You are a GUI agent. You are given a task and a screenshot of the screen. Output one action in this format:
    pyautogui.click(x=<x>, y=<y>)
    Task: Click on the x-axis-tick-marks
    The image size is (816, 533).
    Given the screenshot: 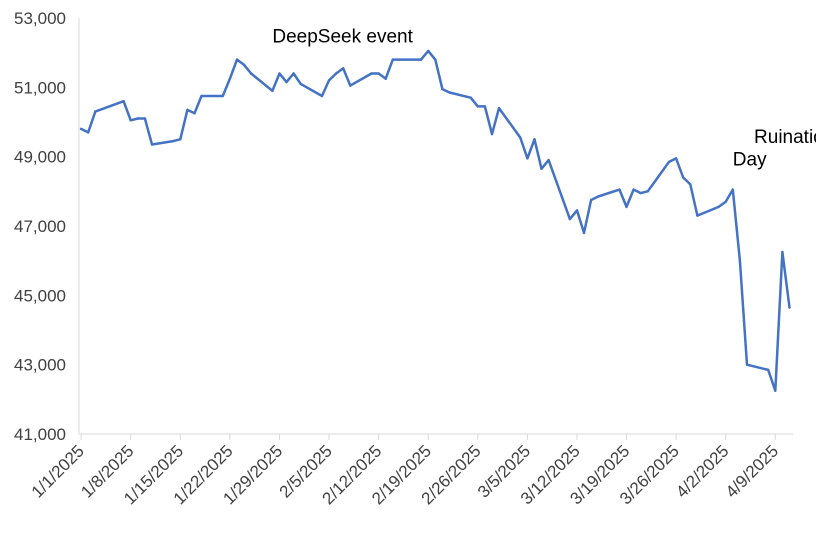 What is the action you would take?
    pyautogui.click(x=428, y=437)
    